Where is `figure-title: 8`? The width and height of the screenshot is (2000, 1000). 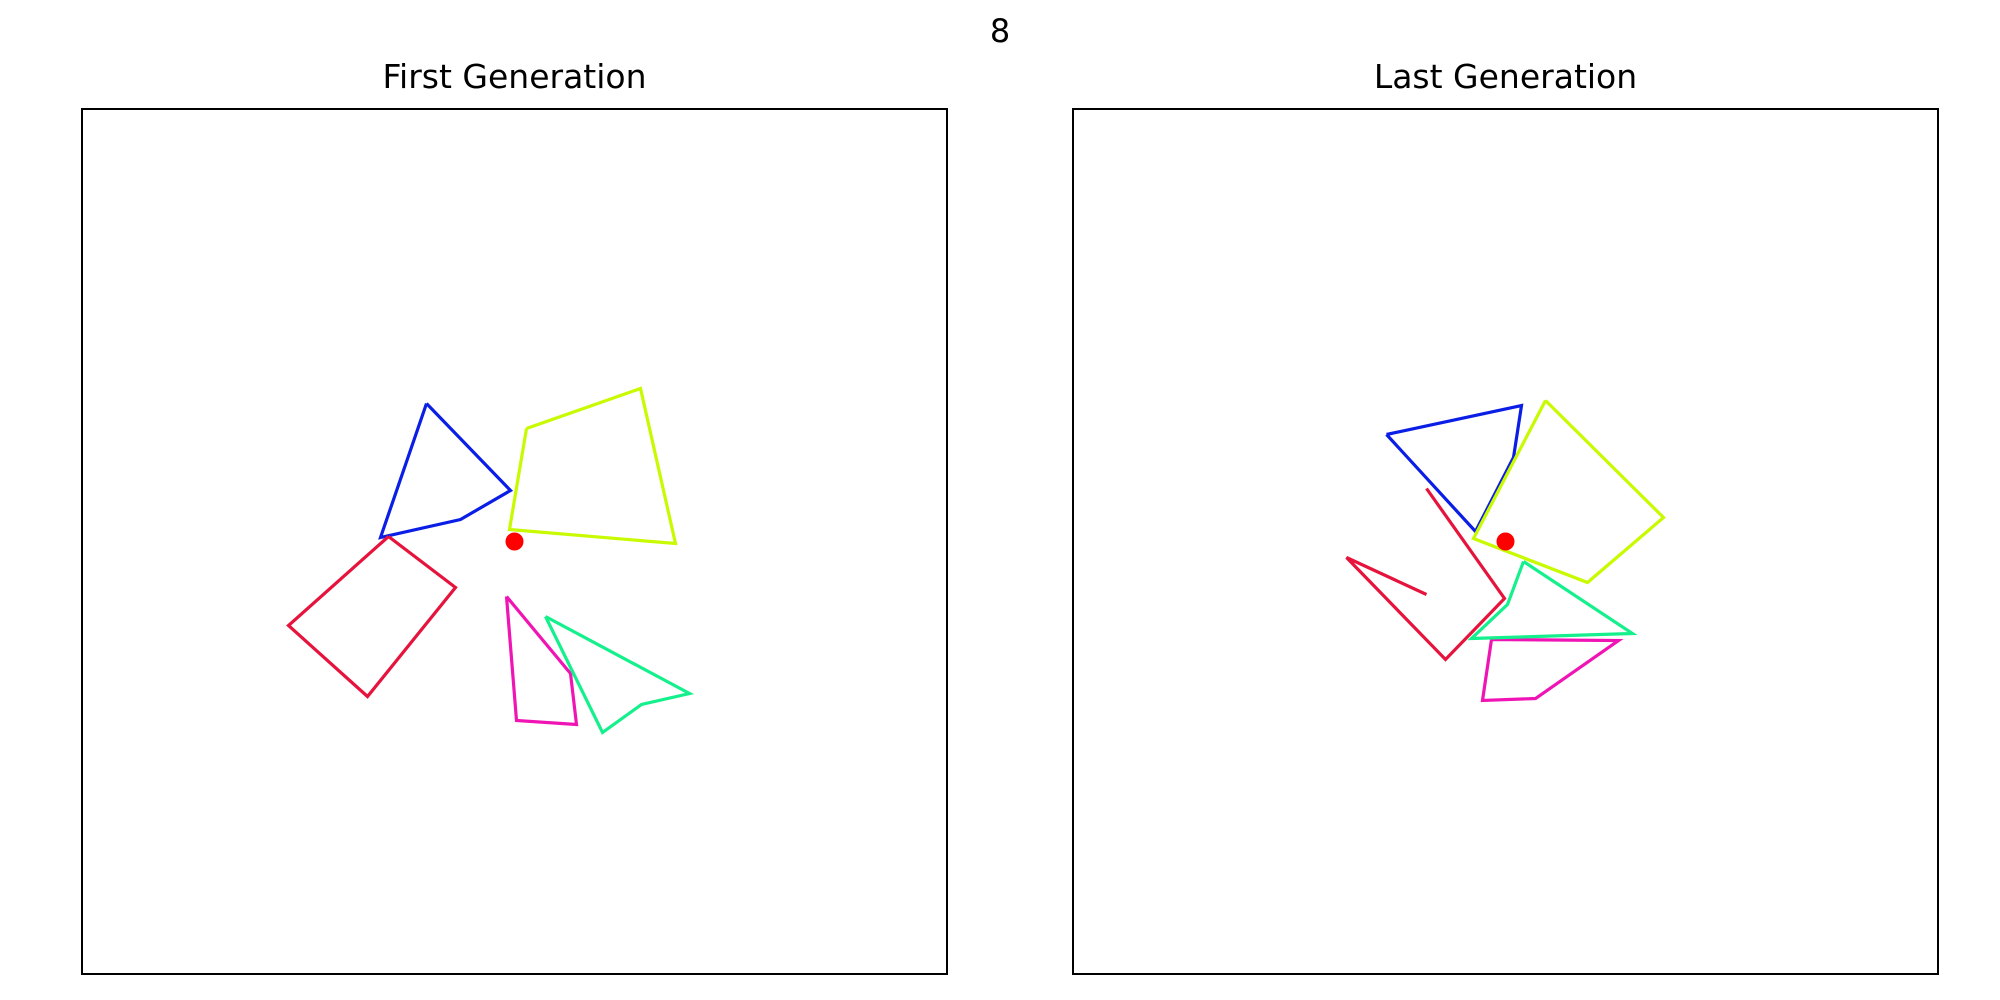
figure-title: 8 is located at coordinates (1000, 31).